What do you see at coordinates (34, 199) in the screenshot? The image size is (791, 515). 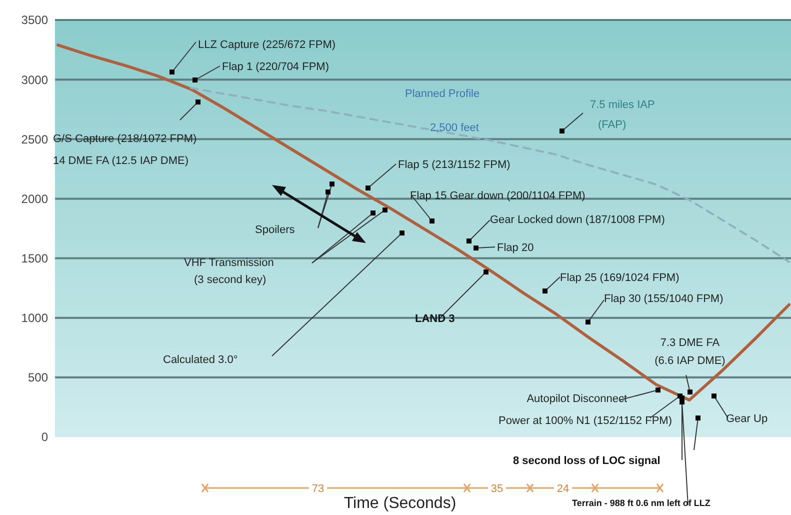 I see `y-tick-label: 2000` at bounding box center [34, 199].